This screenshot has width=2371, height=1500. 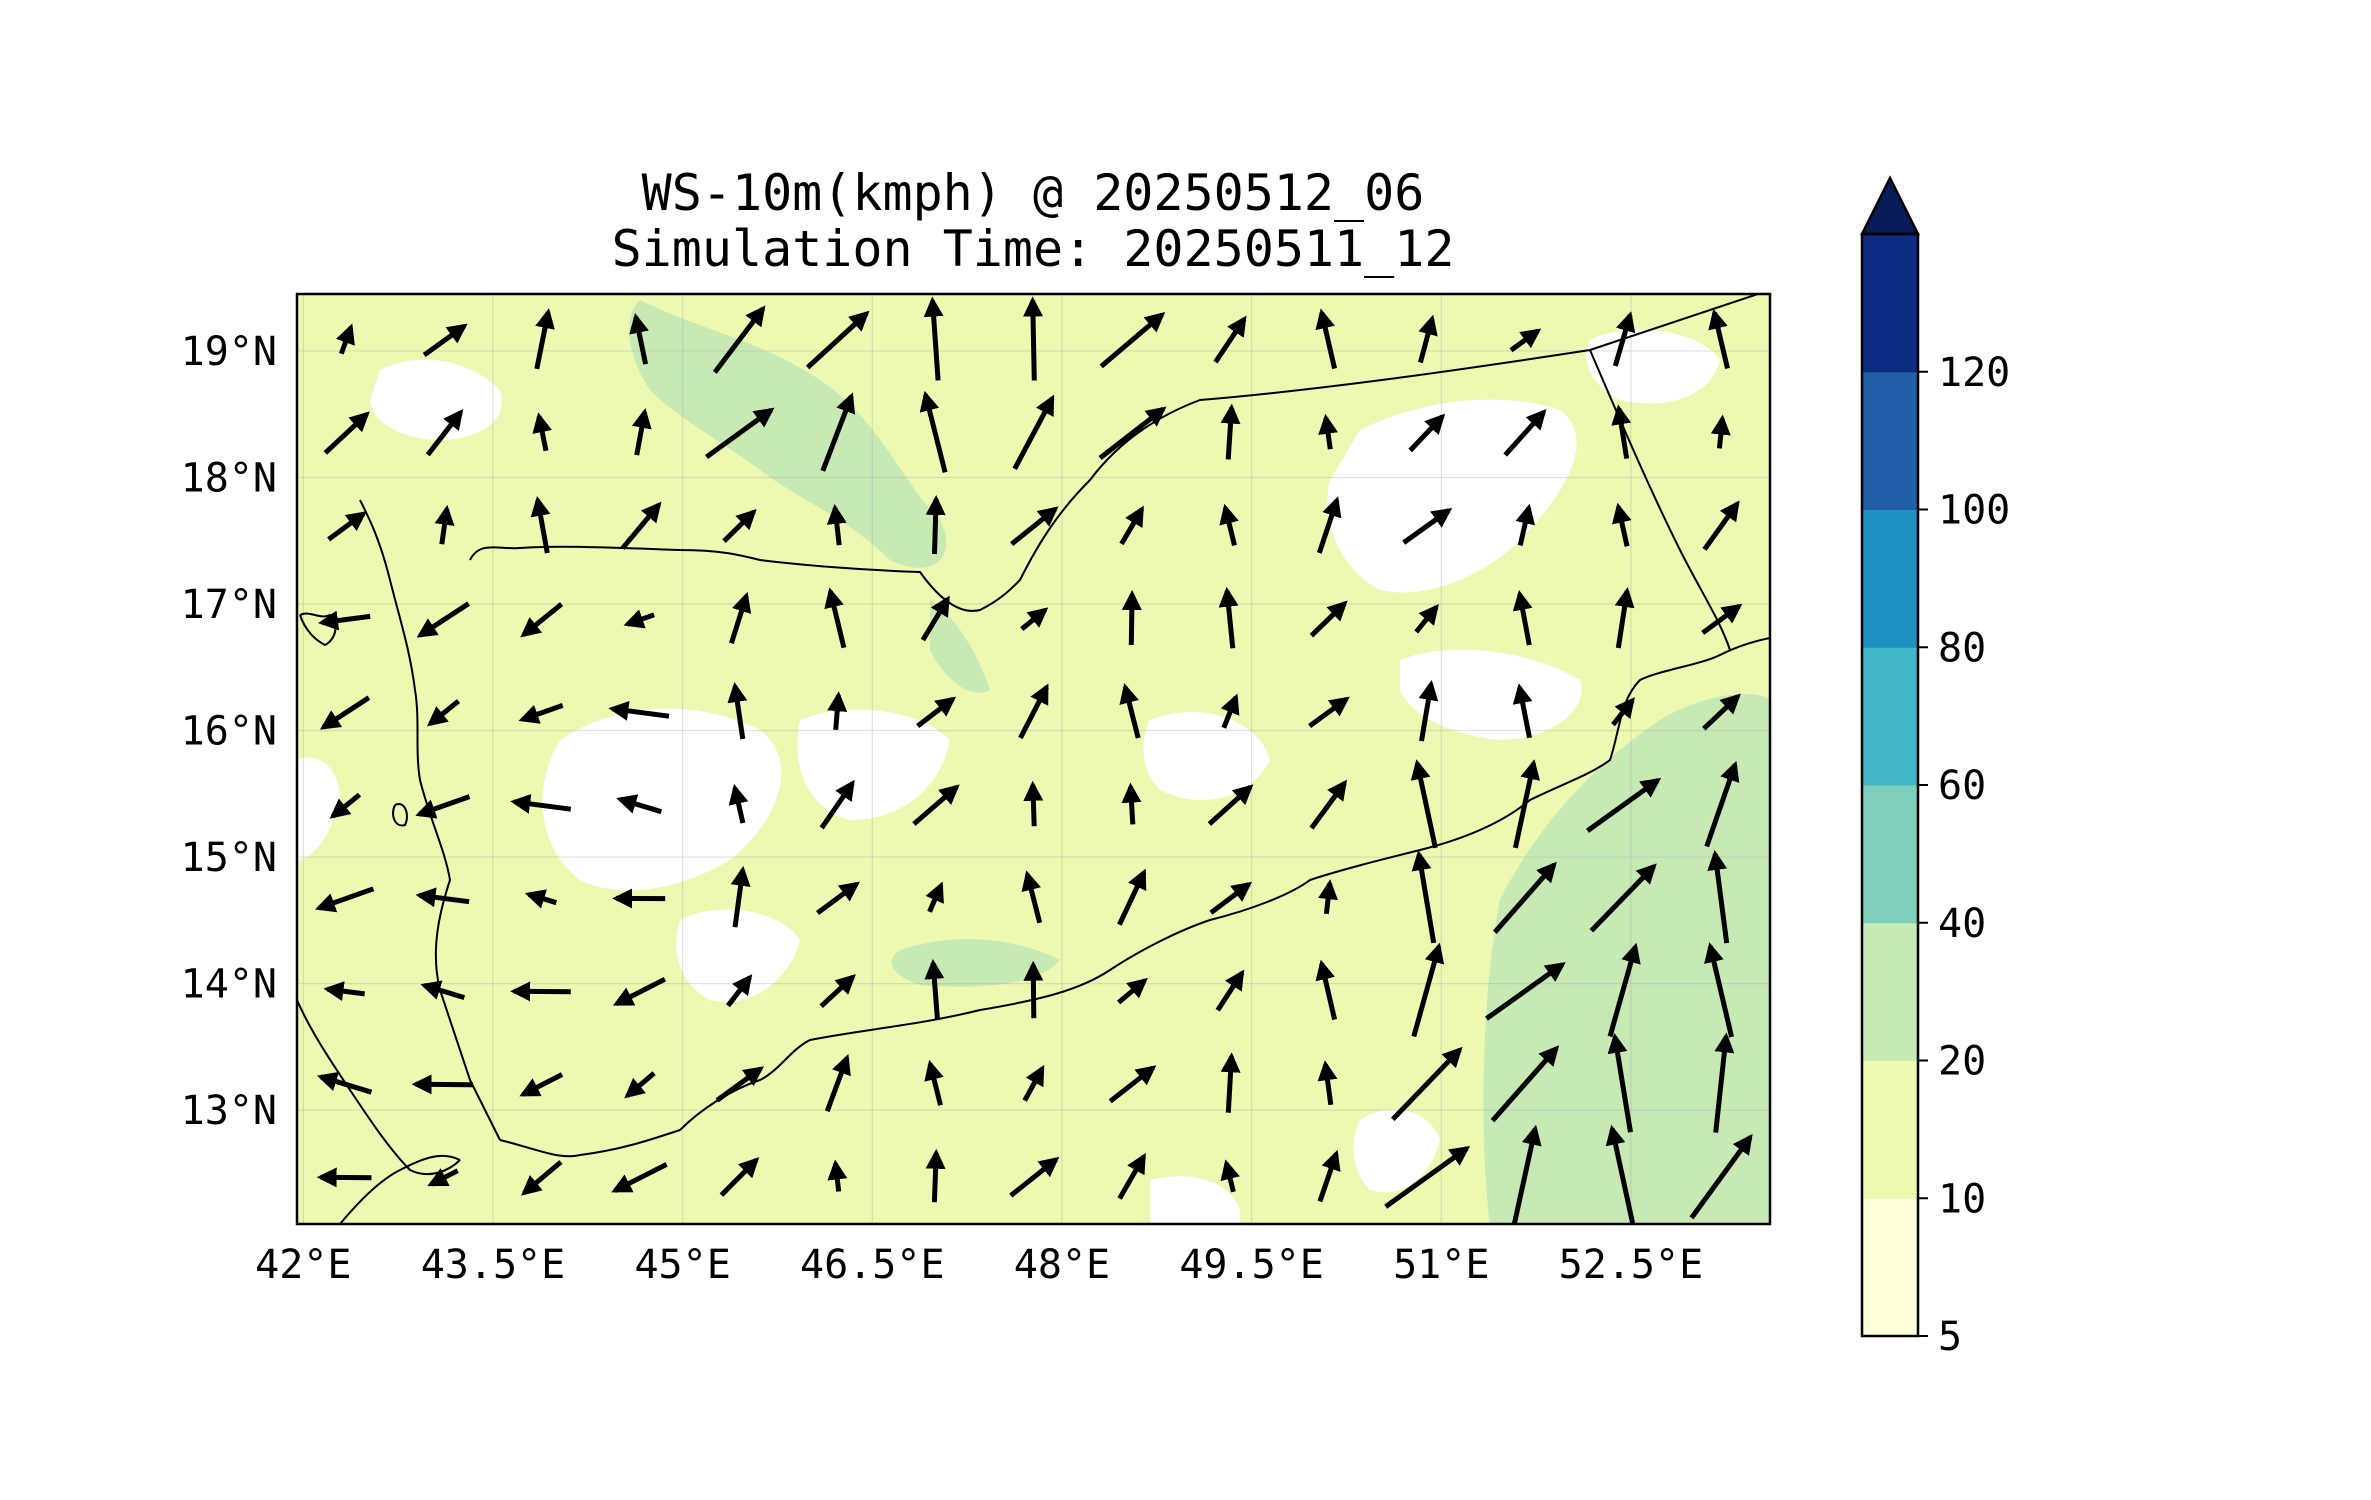 I want to click on strong-wind-zone-north, so click(x=788, y=434).